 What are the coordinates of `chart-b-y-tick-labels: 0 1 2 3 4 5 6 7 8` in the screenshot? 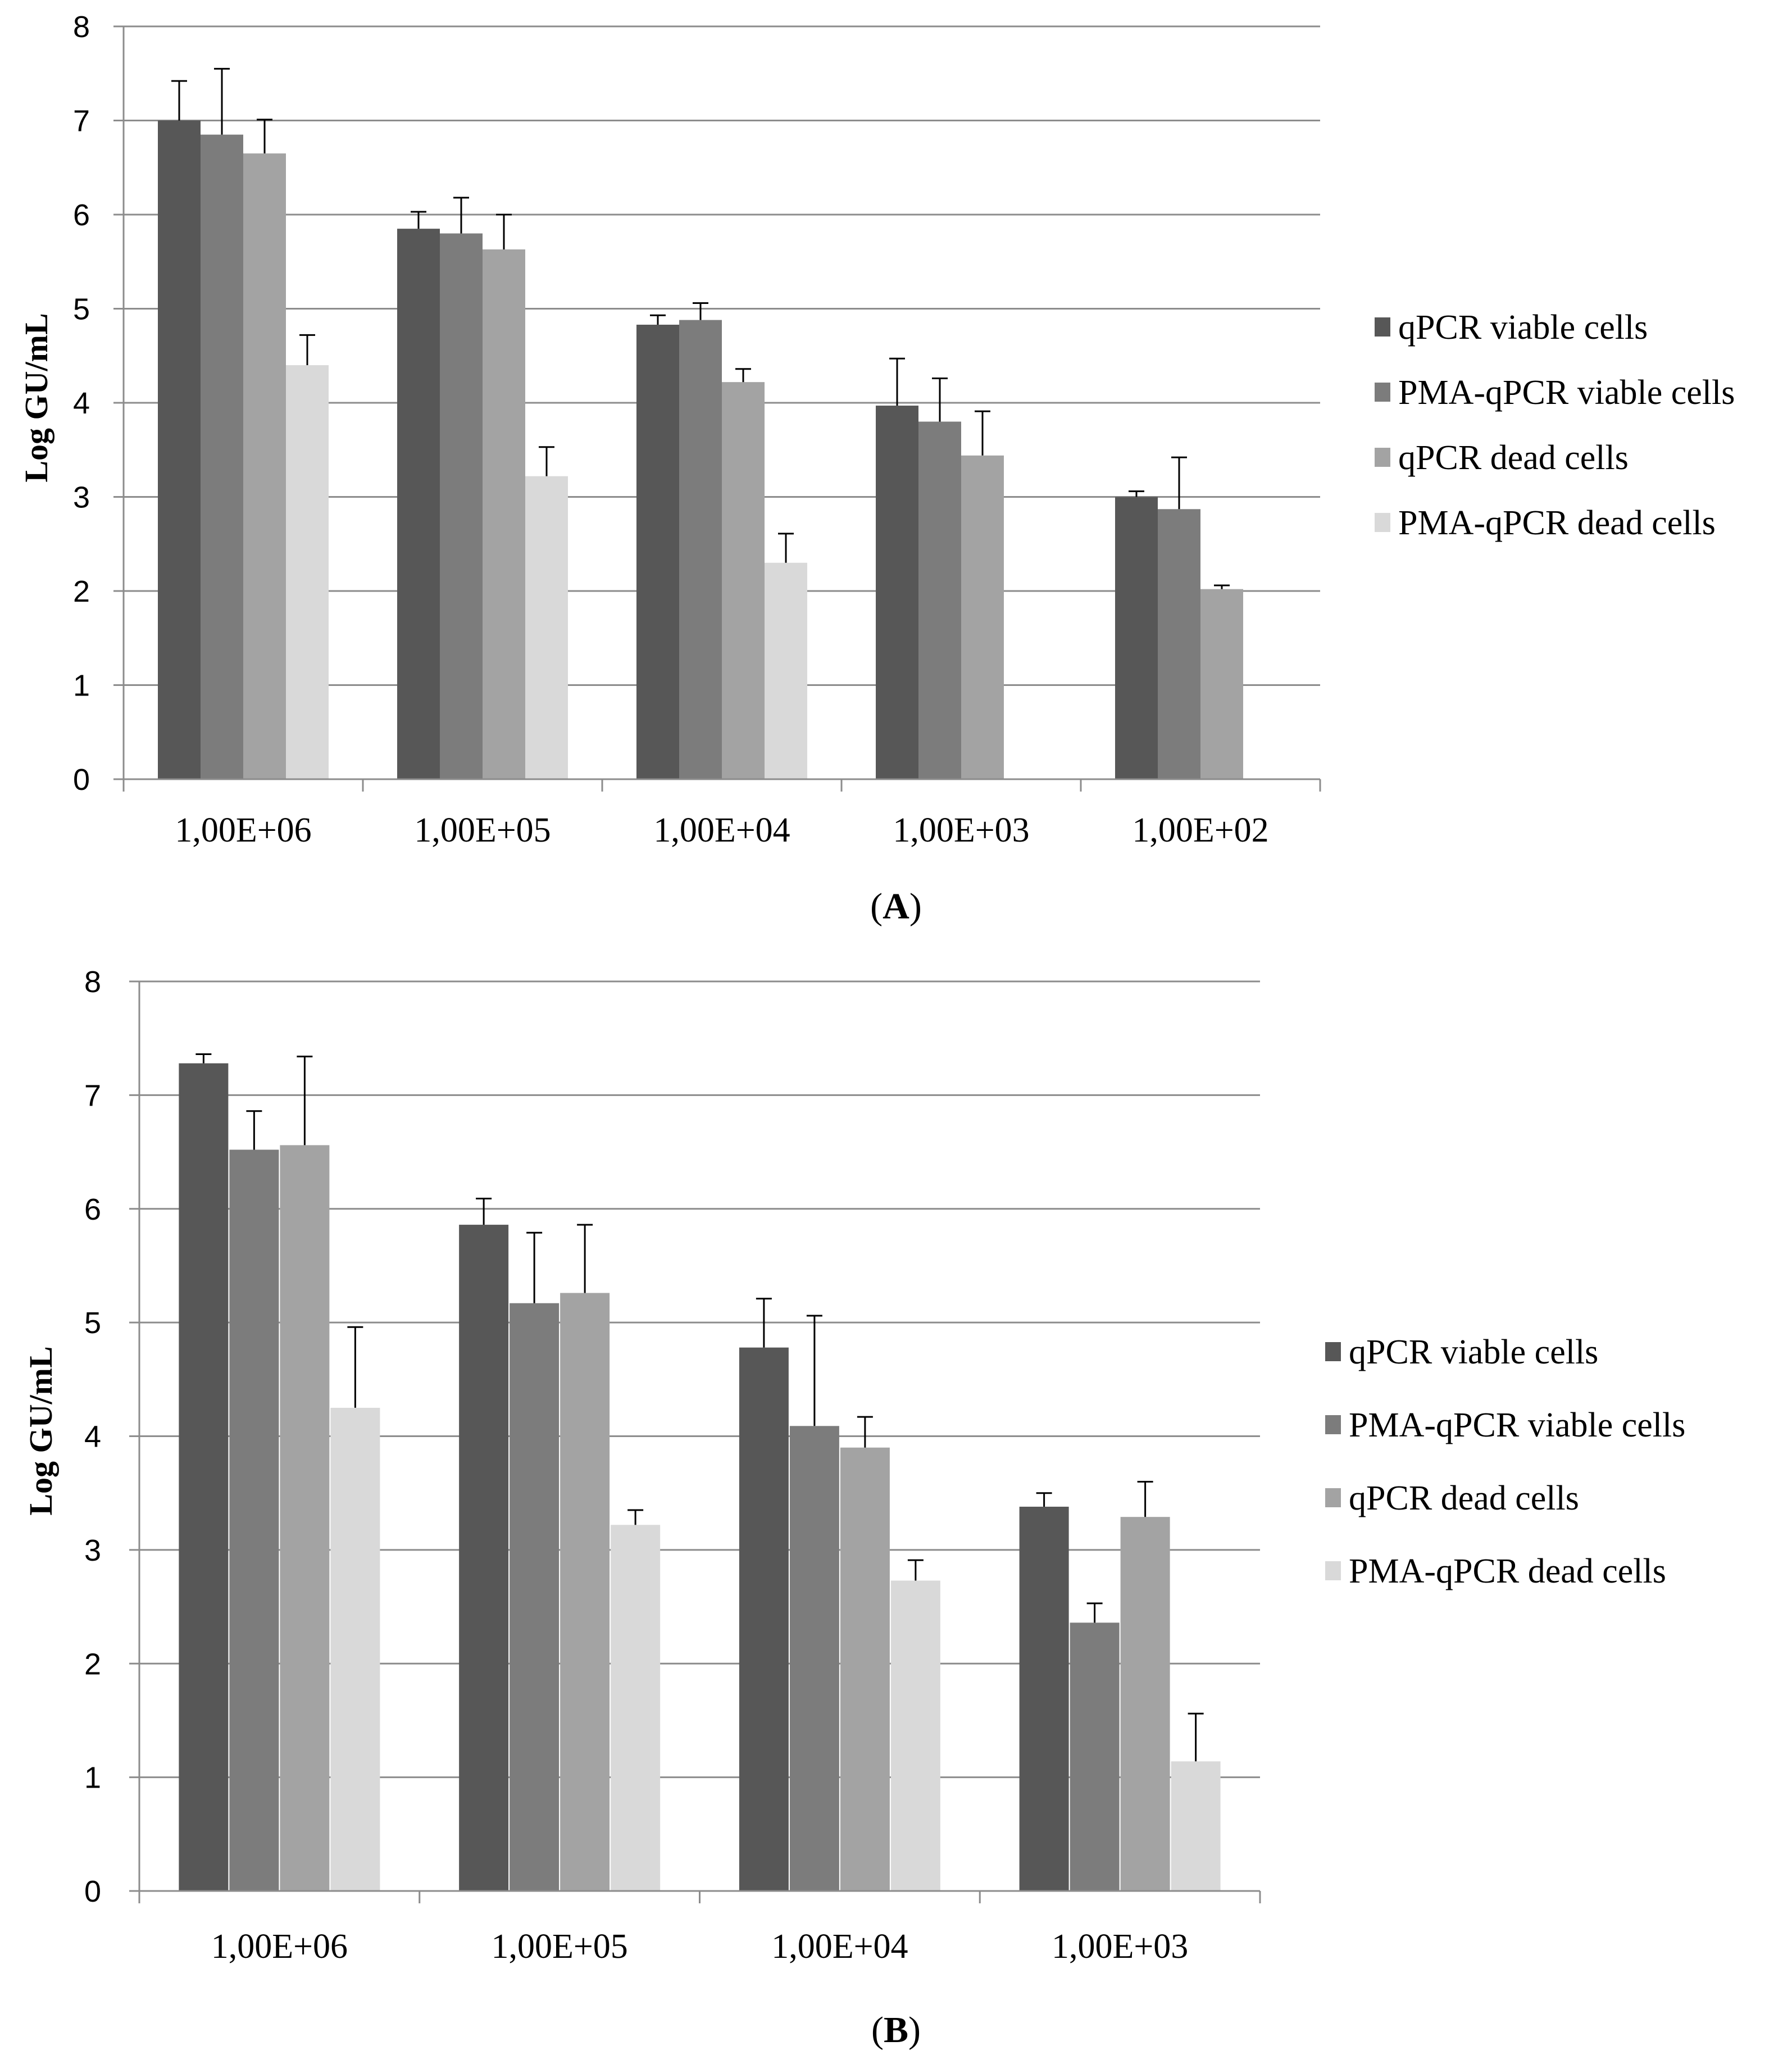 It's located at (92, 1437).